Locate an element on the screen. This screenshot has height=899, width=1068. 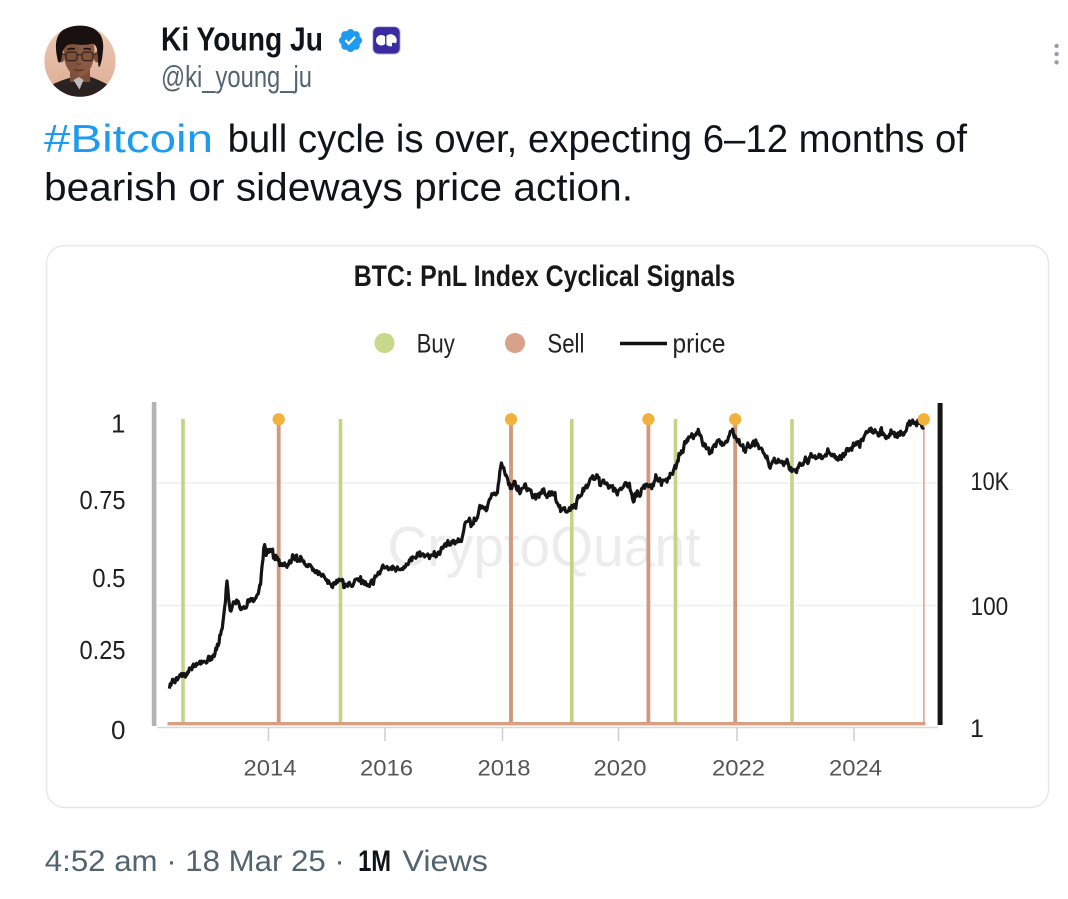
svg-text: Views is located at coordinates (445, 861).